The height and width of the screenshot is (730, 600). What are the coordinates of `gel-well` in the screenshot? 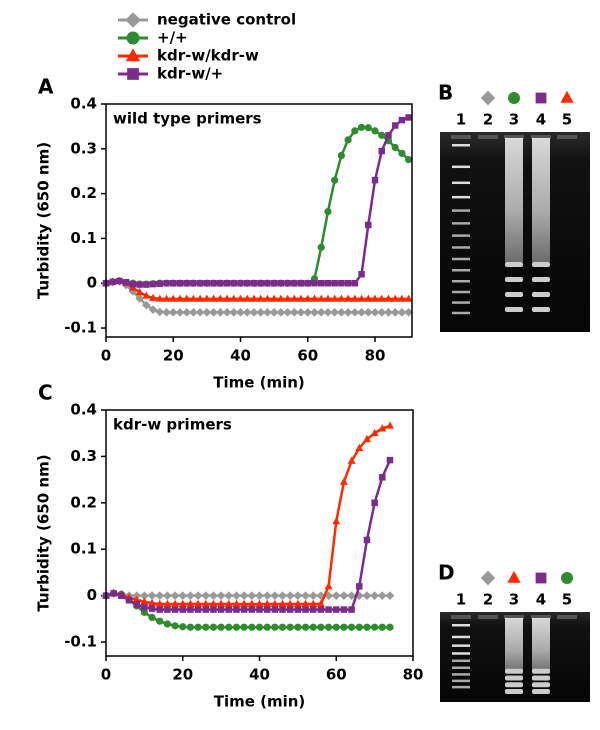 It's located at (461, 137).